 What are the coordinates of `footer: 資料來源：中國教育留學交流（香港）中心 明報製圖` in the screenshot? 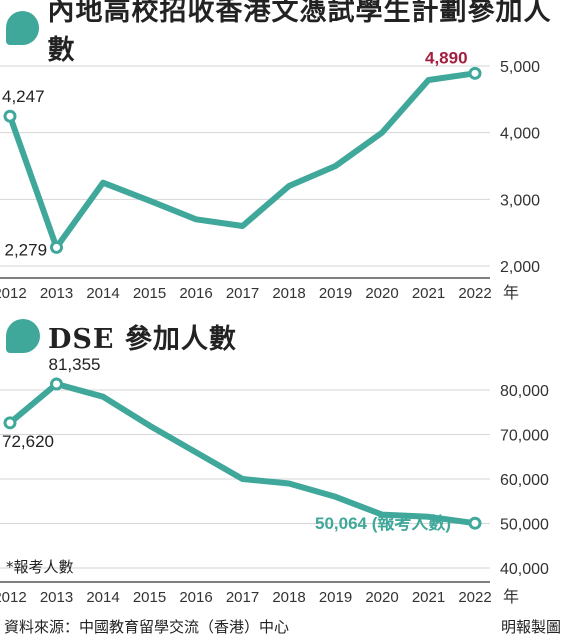 It's located at (285, 626).